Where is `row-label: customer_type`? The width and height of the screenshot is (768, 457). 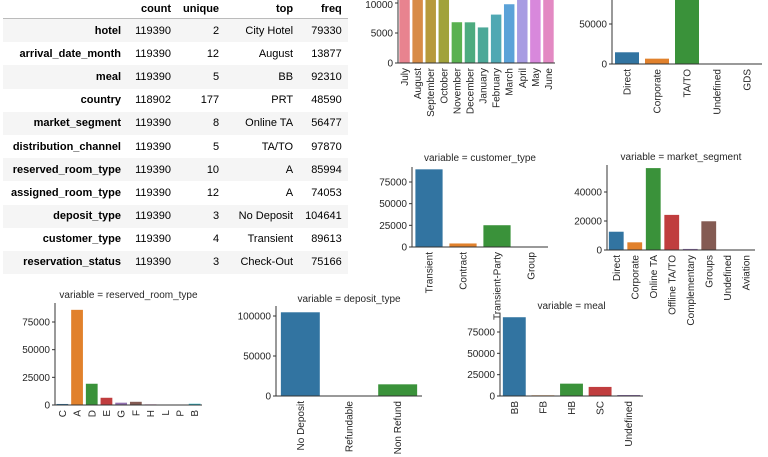
row-label: customer_type is located at coordinates (81, 239).